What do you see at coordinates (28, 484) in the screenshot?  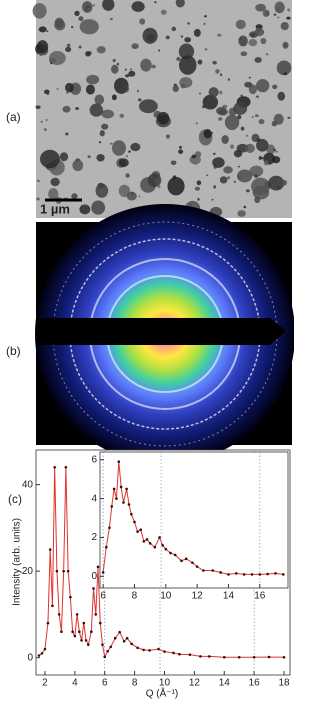 I see `y-tick-label: 40` at bounding box center [28, 484].